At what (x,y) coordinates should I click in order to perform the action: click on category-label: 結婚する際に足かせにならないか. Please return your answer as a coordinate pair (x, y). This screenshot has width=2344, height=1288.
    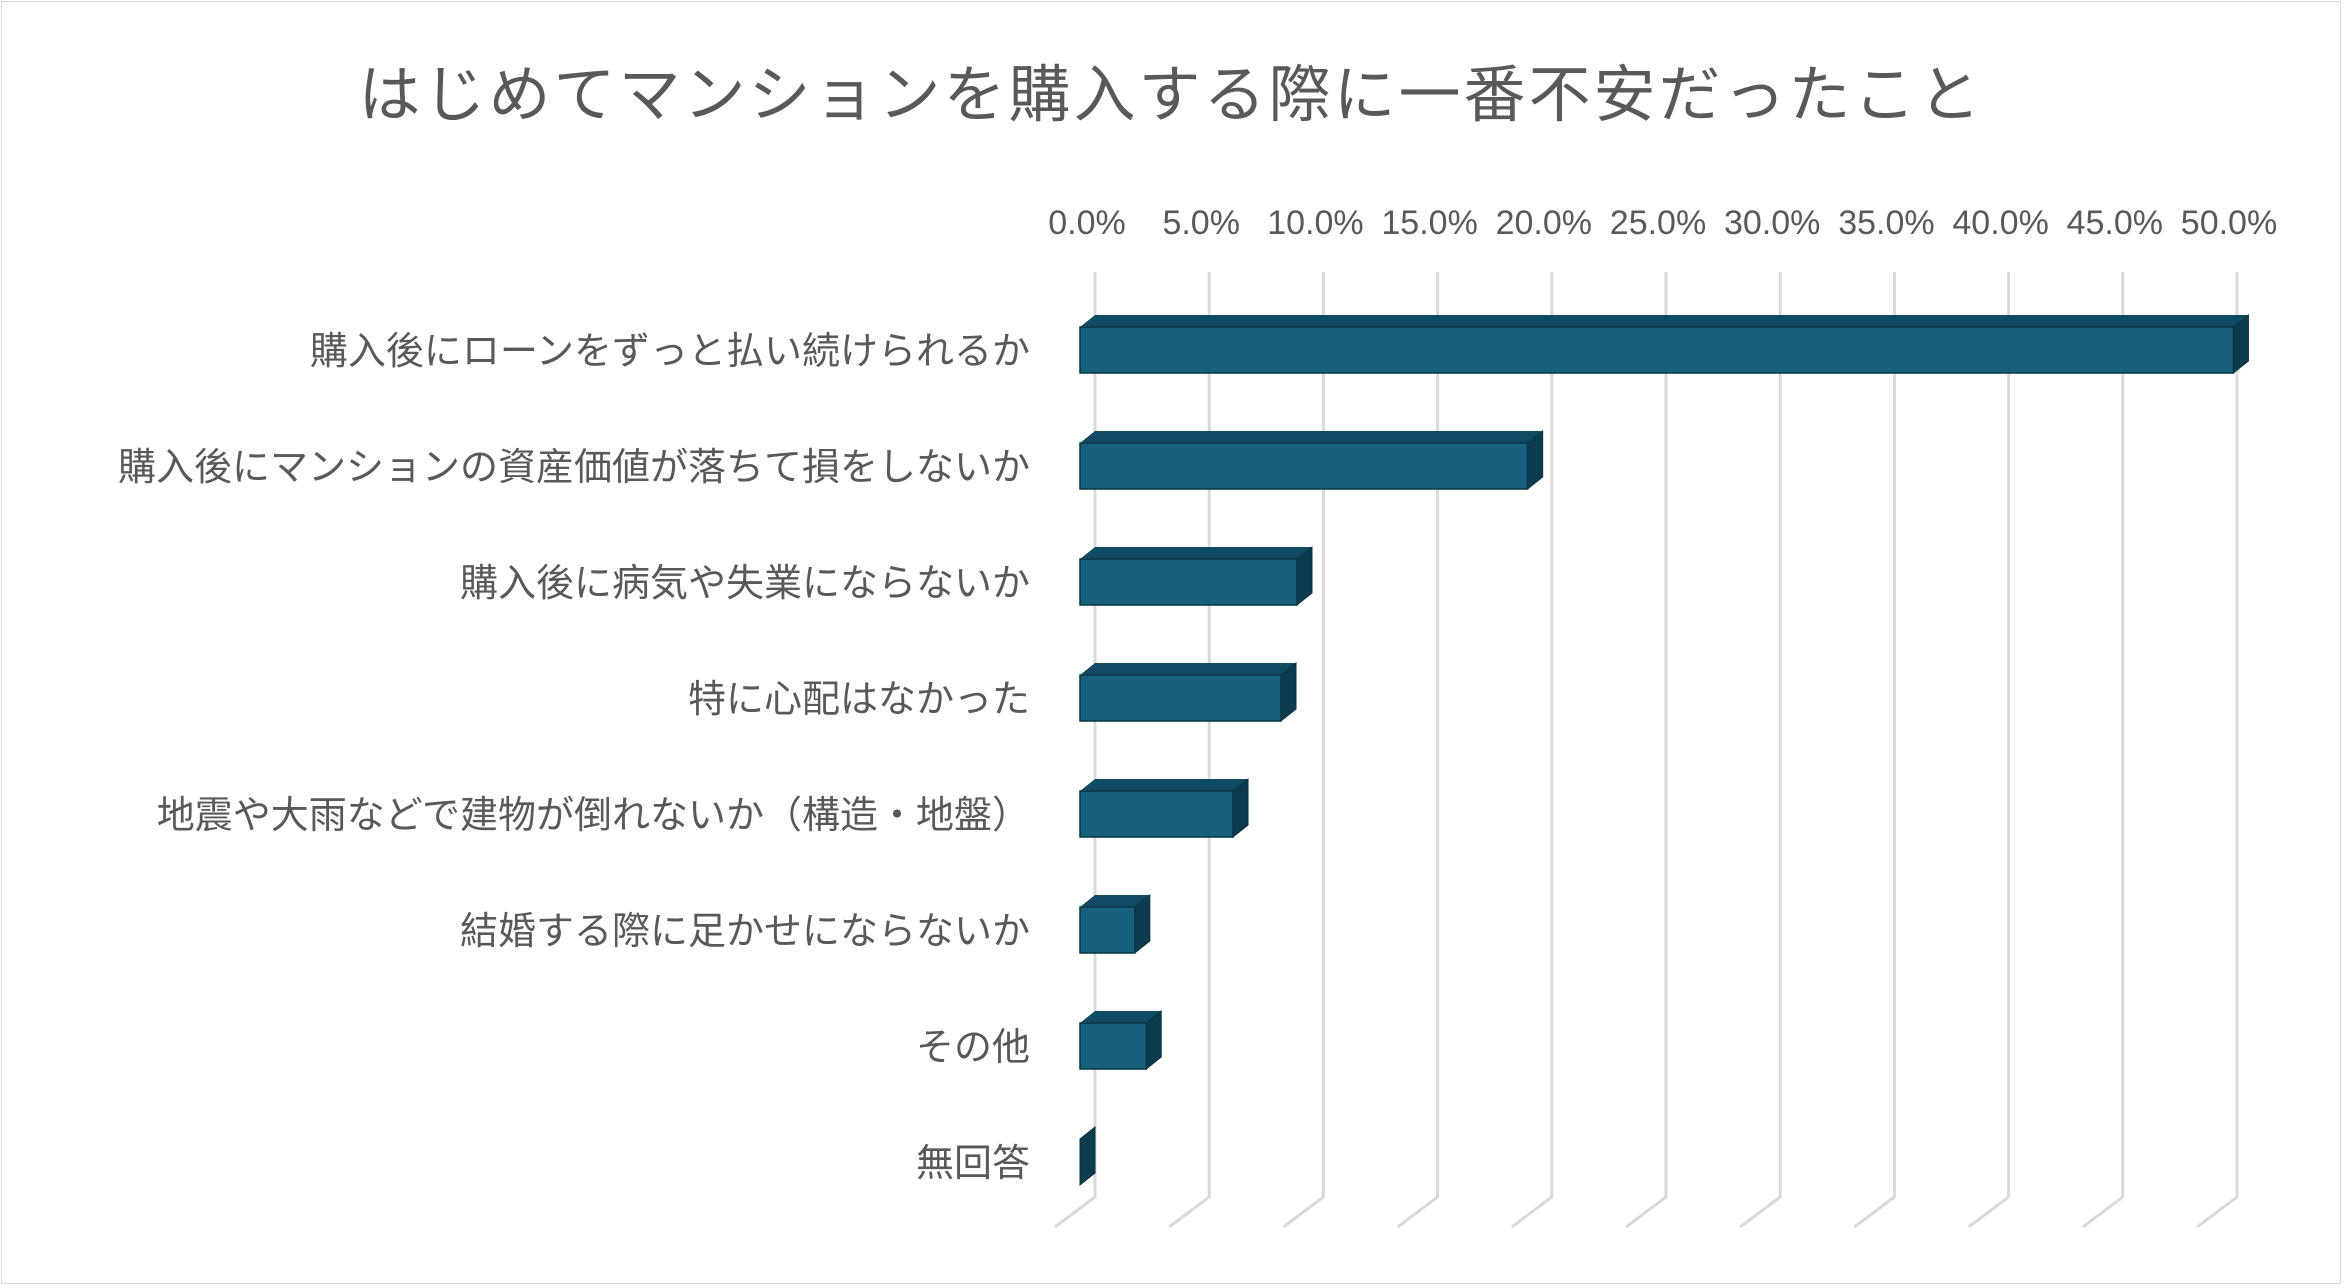
    Looking at the image, I should click on (745, 931).